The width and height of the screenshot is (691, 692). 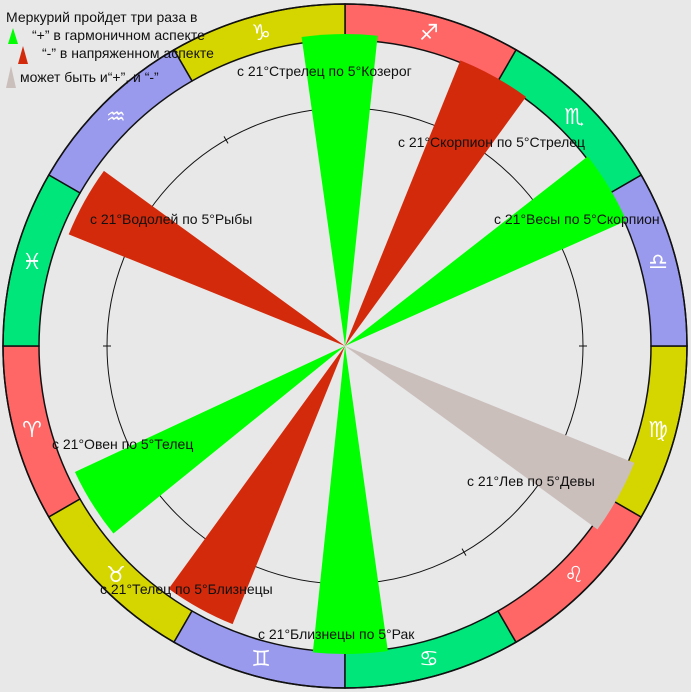 I want to click on negative-swatch-icon, so click(x=23, y=55).